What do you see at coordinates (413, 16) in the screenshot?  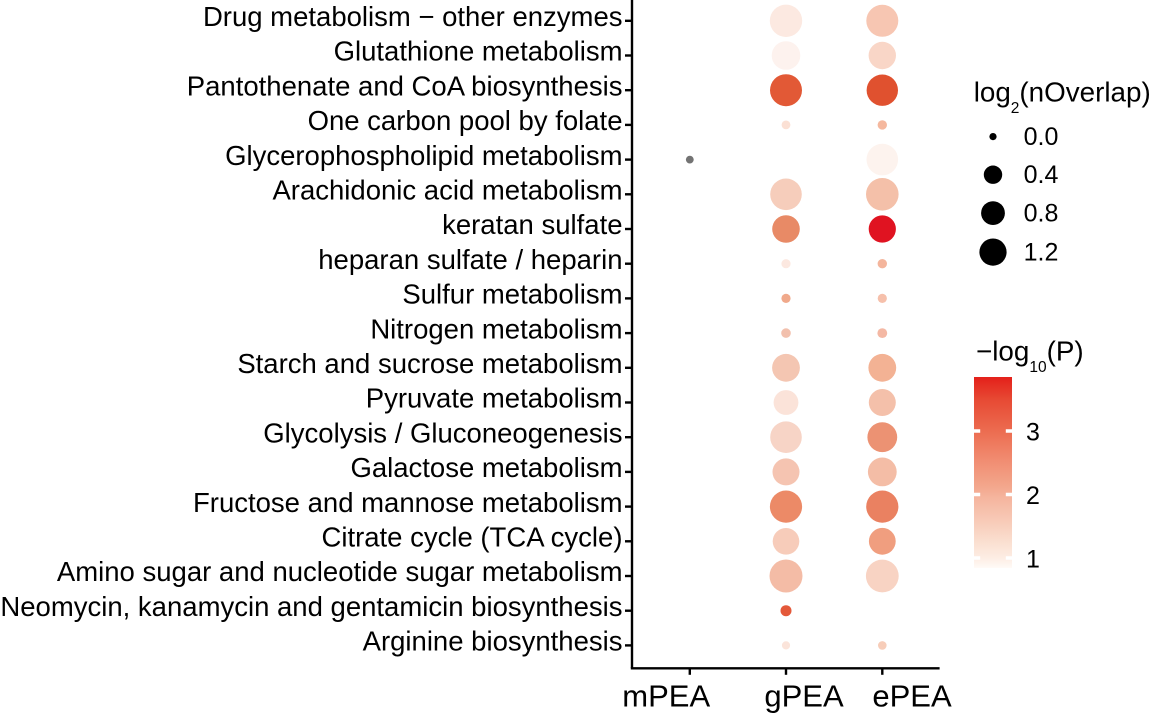 I see `svg-text:Drug metabolism − other enzyme: Drug metabolism − other enzymes` at bounding box center [413, 16].